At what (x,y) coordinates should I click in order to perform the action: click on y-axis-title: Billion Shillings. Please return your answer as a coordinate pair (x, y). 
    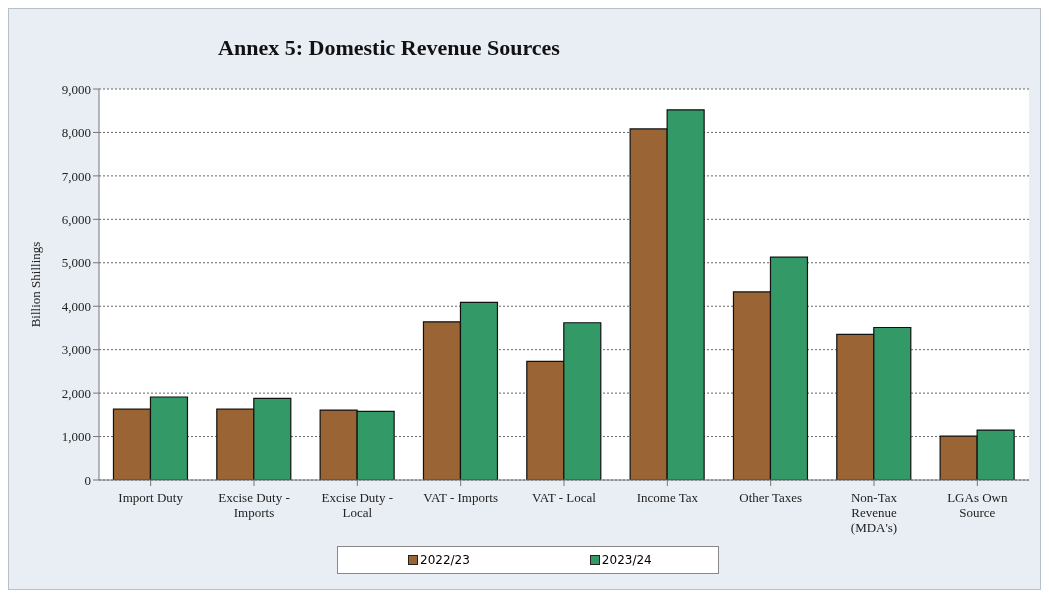
    Looking at the image, I should click on (35, 284).